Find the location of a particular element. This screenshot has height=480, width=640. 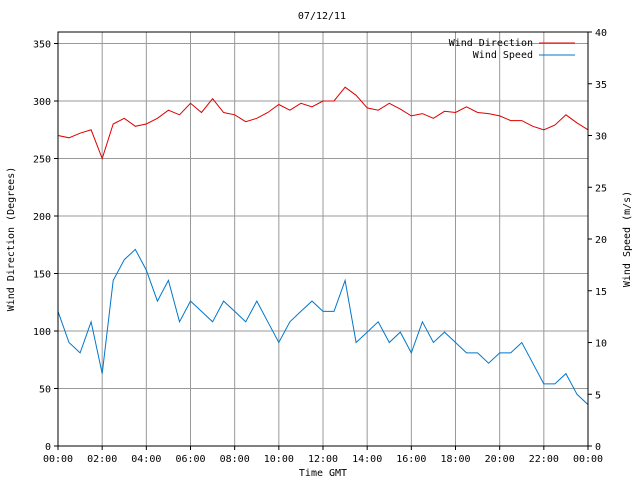

y-left-tick-label: 250 is located at coordinates (42, 160).